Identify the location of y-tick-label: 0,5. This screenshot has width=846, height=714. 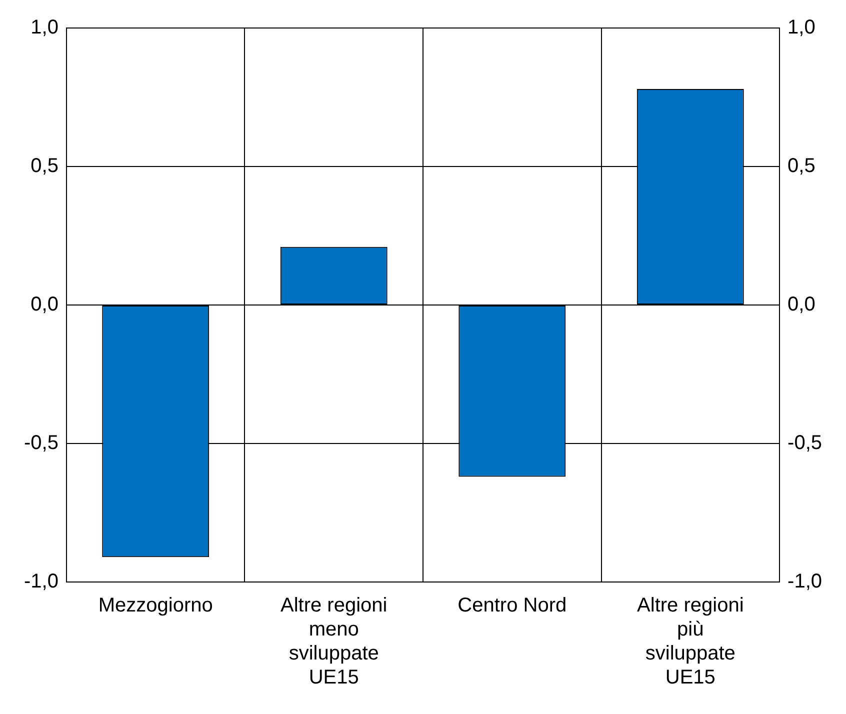
(44, 166).